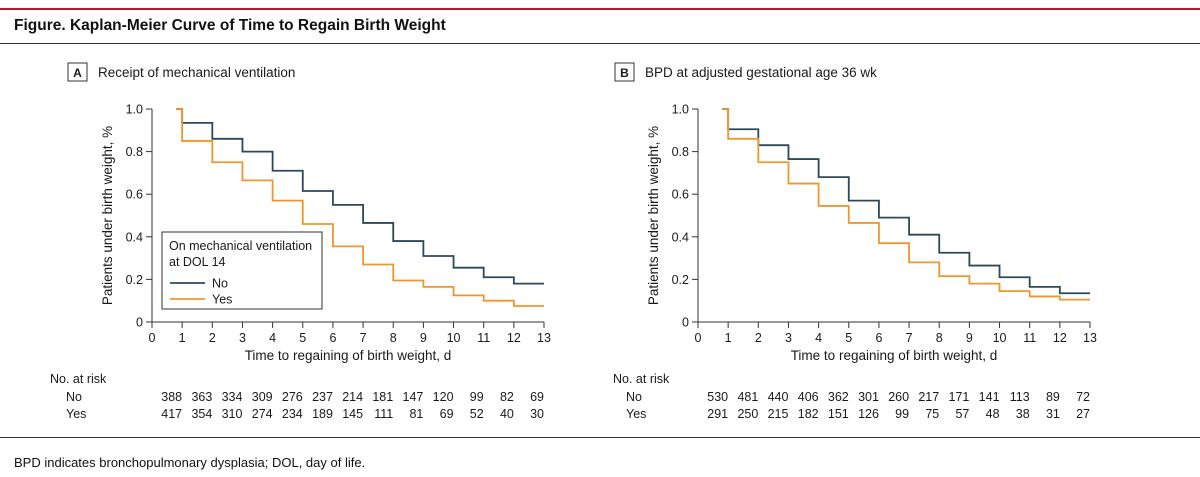 Image resolution: width=1200 pixels, height=477 pixels. Describe the element at coordinates (78, 379) in the screenshot. I see `at-risk-header: No. at risk` at that location.